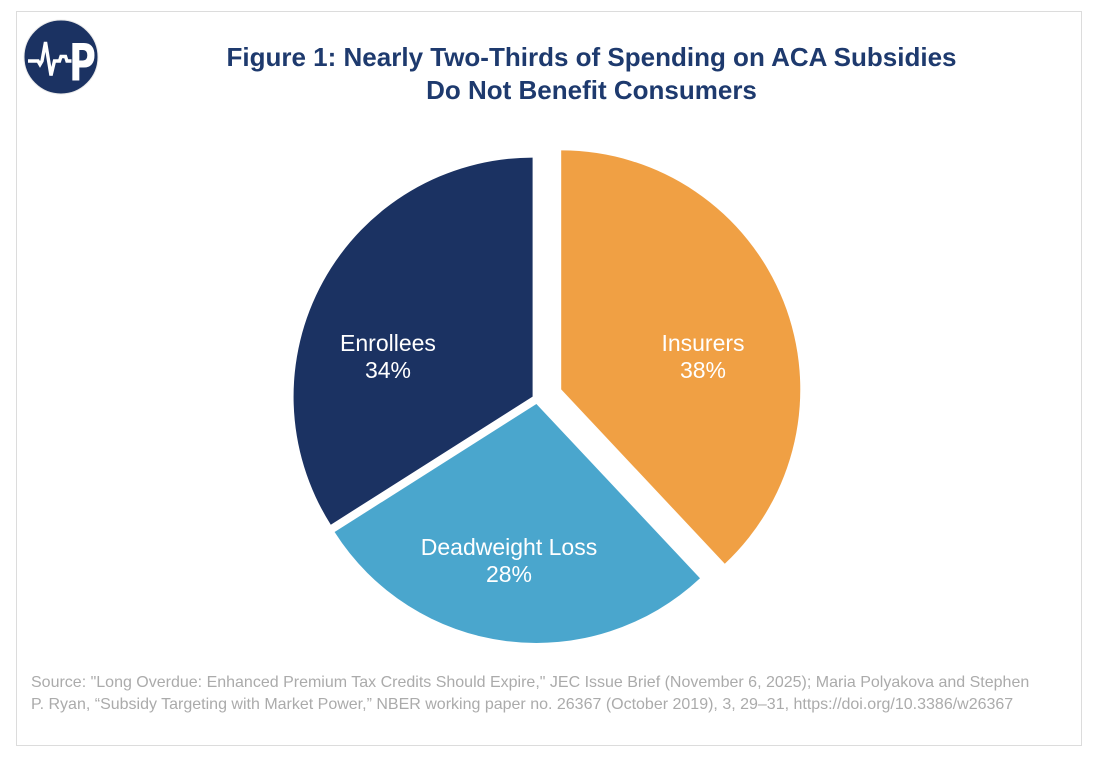  Describe the element at coordinates (388, 356) in the screenshot. I see `pie-slice-label-enrollees: Enrollees 34%` at that location.